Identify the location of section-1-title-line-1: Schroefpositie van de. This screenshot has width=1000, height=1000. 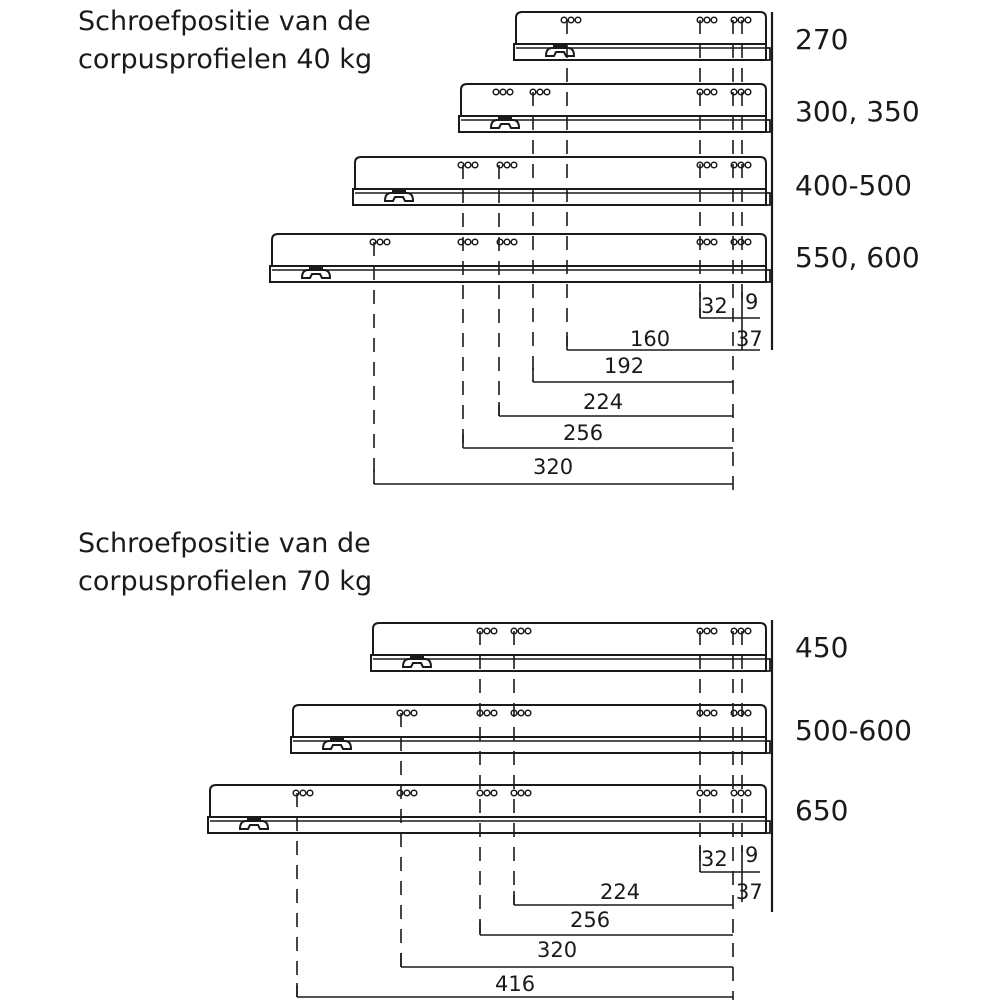
(224, 21).